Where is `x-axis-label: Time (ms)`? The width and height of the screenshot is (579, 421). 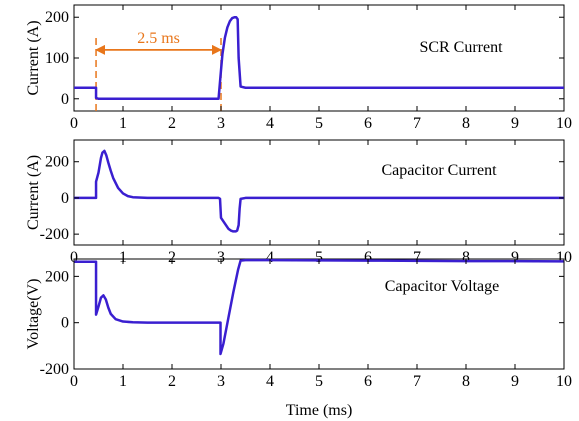 x-axis-label: Time (ms) is located at coordinates (319, 410).